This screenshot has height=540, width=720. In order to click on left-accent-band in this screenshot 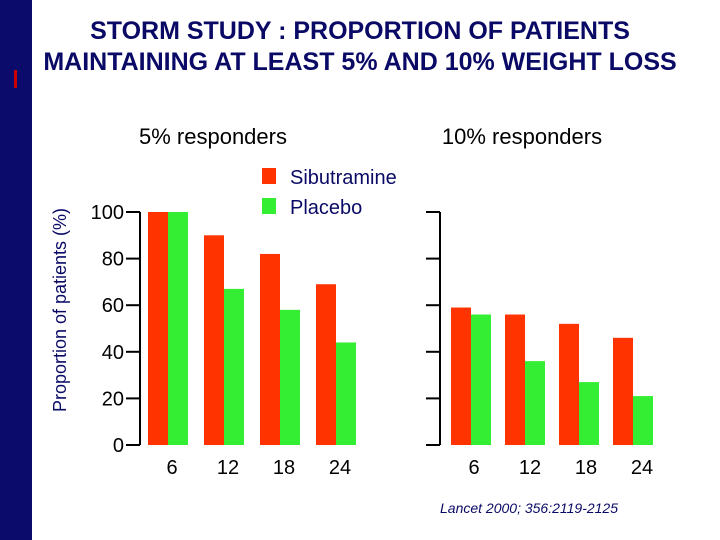, I will do `click(16, 270)`.